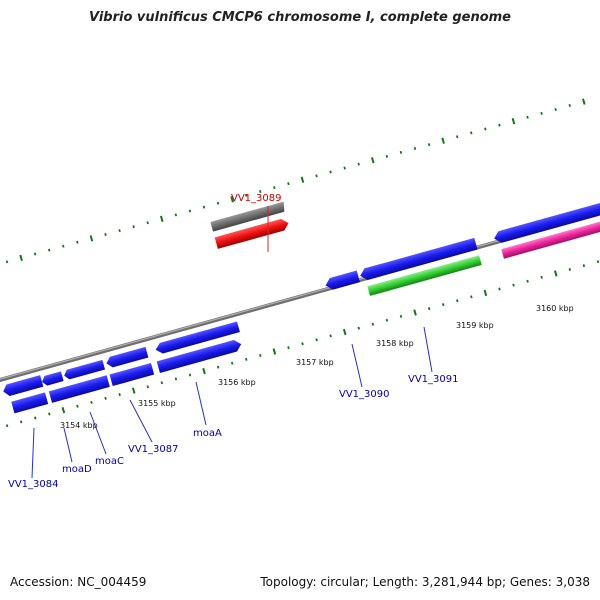 The height and width of the screenshot is (600, 600). I want to click on gene-label-moaC: moaC, so click(109, 461).